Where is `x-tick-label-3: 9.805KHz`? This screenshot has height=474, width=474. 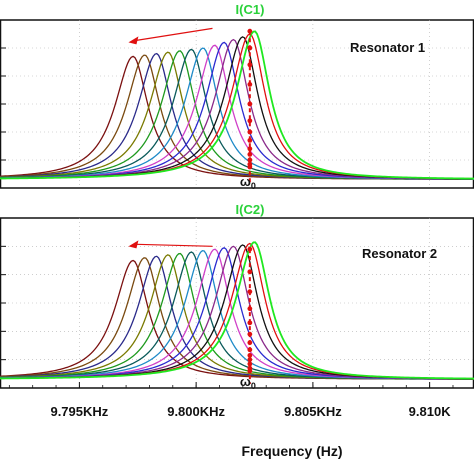 x-tick-label-3: 9.805KHz is located at coordinates (313, 411).